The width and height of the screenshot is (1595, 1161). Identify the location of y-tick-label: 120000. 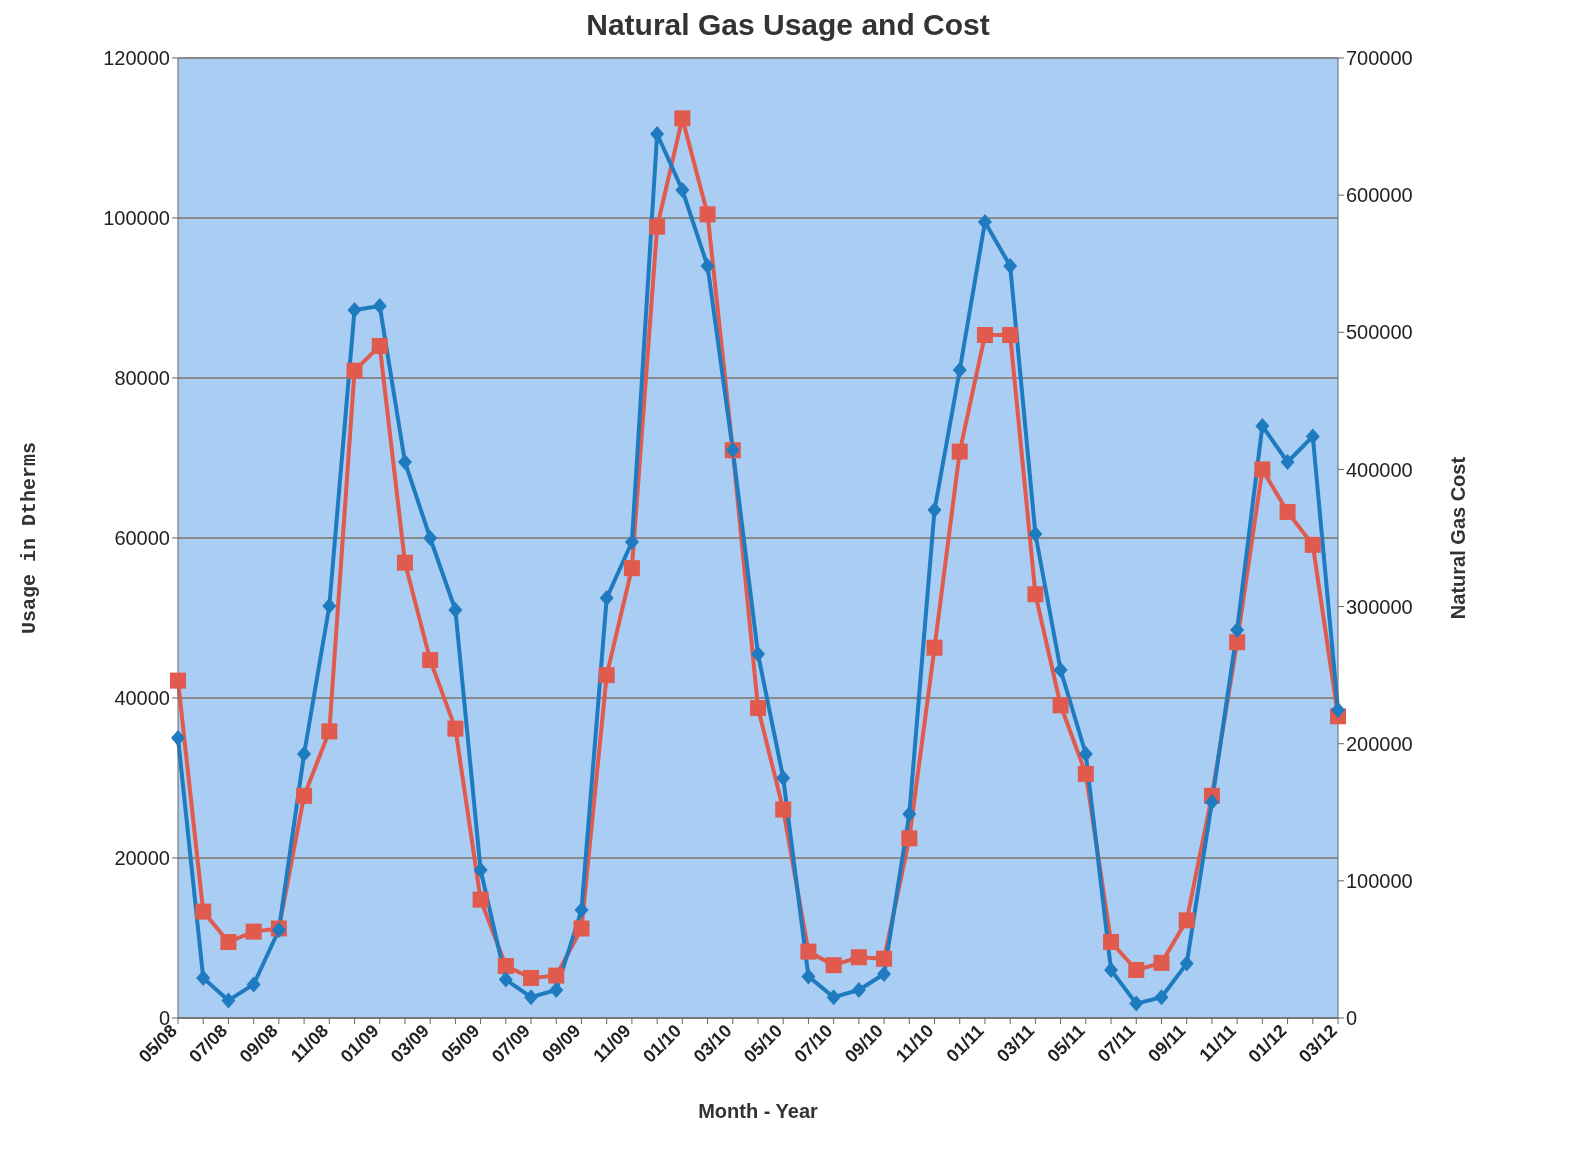
(136, 58).